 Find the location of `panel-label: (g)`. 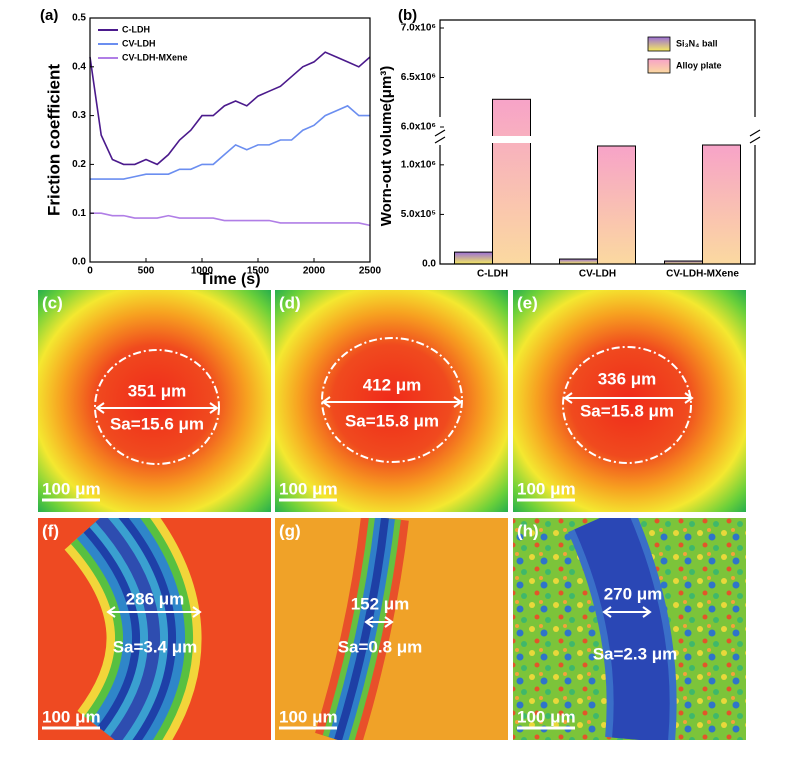

panel-label: (g) is located at coordinates (290, 530).